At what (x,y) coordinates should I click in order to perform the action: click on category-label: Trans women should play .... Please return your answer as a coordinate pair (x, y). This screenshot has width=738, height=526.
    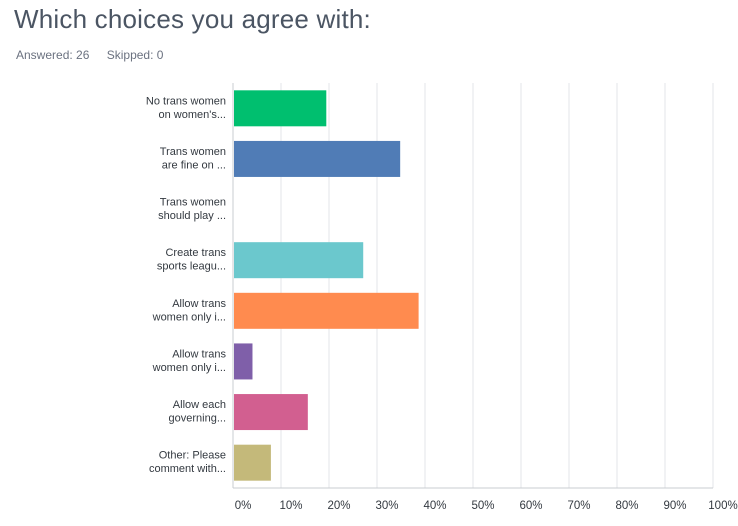
    Looking at the image, I should click on (192, 210).